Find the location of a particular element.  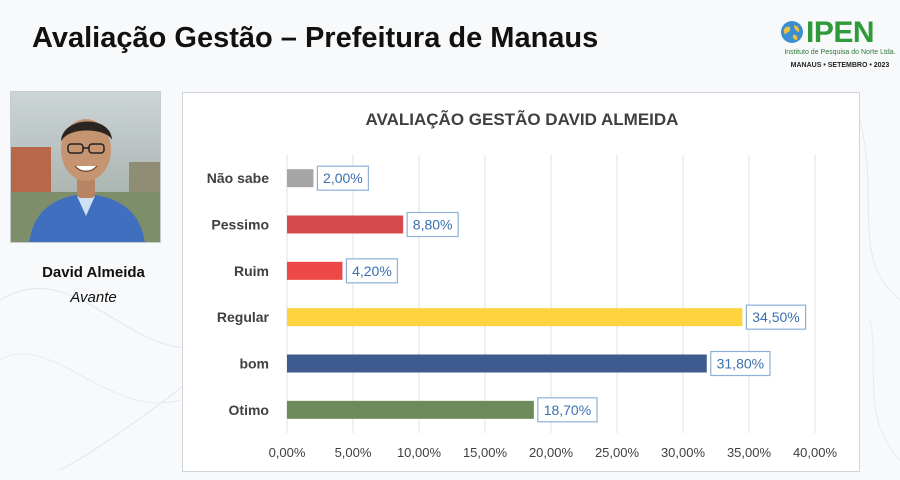

page-title: Avaliação Gestão – Prefeitura de Manaus is located at coordinates (315, 38).